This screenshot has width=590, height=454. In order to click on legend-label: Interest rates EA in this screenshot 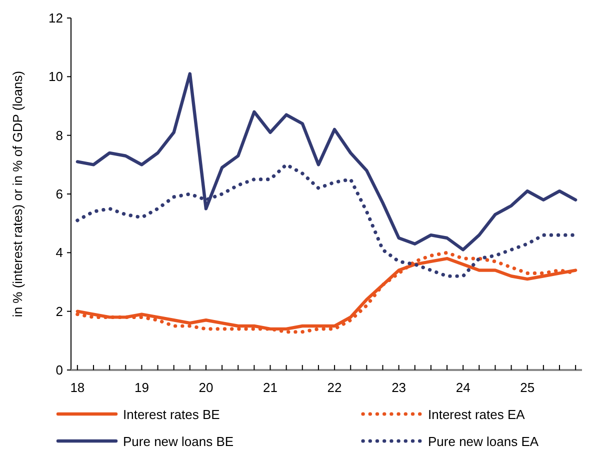, I will do `click(477, 414)`.